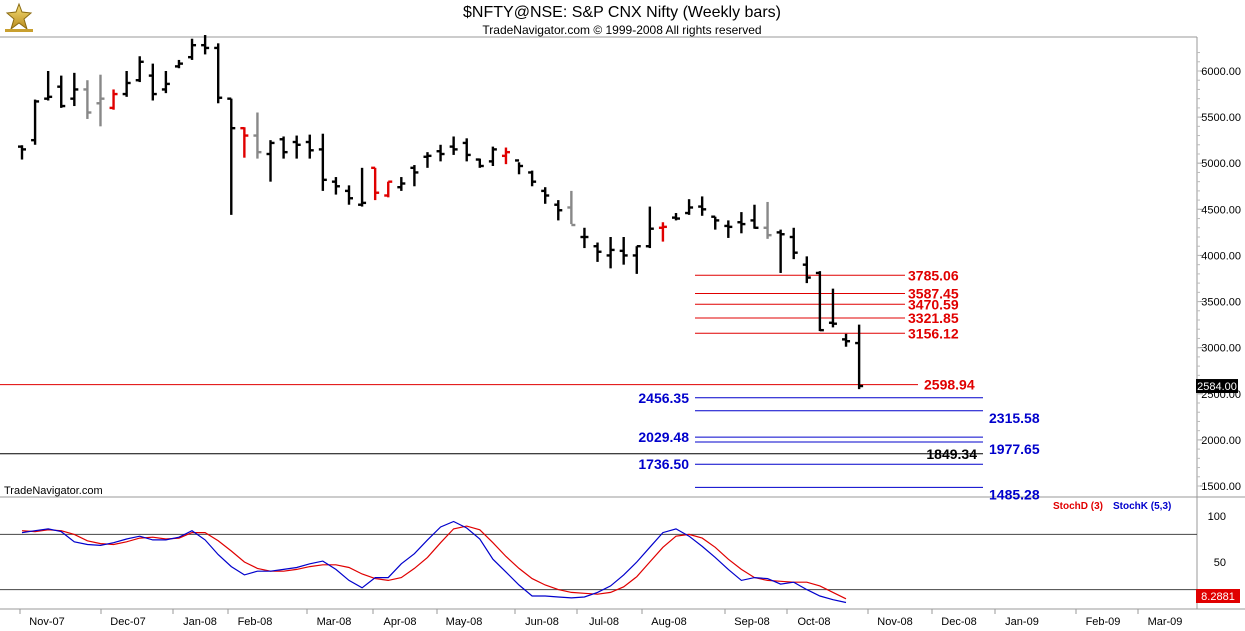 The height and width of the screenshot is (631, 1245). I want to click on time-tick-label: Jan-08, so click(200, 622).